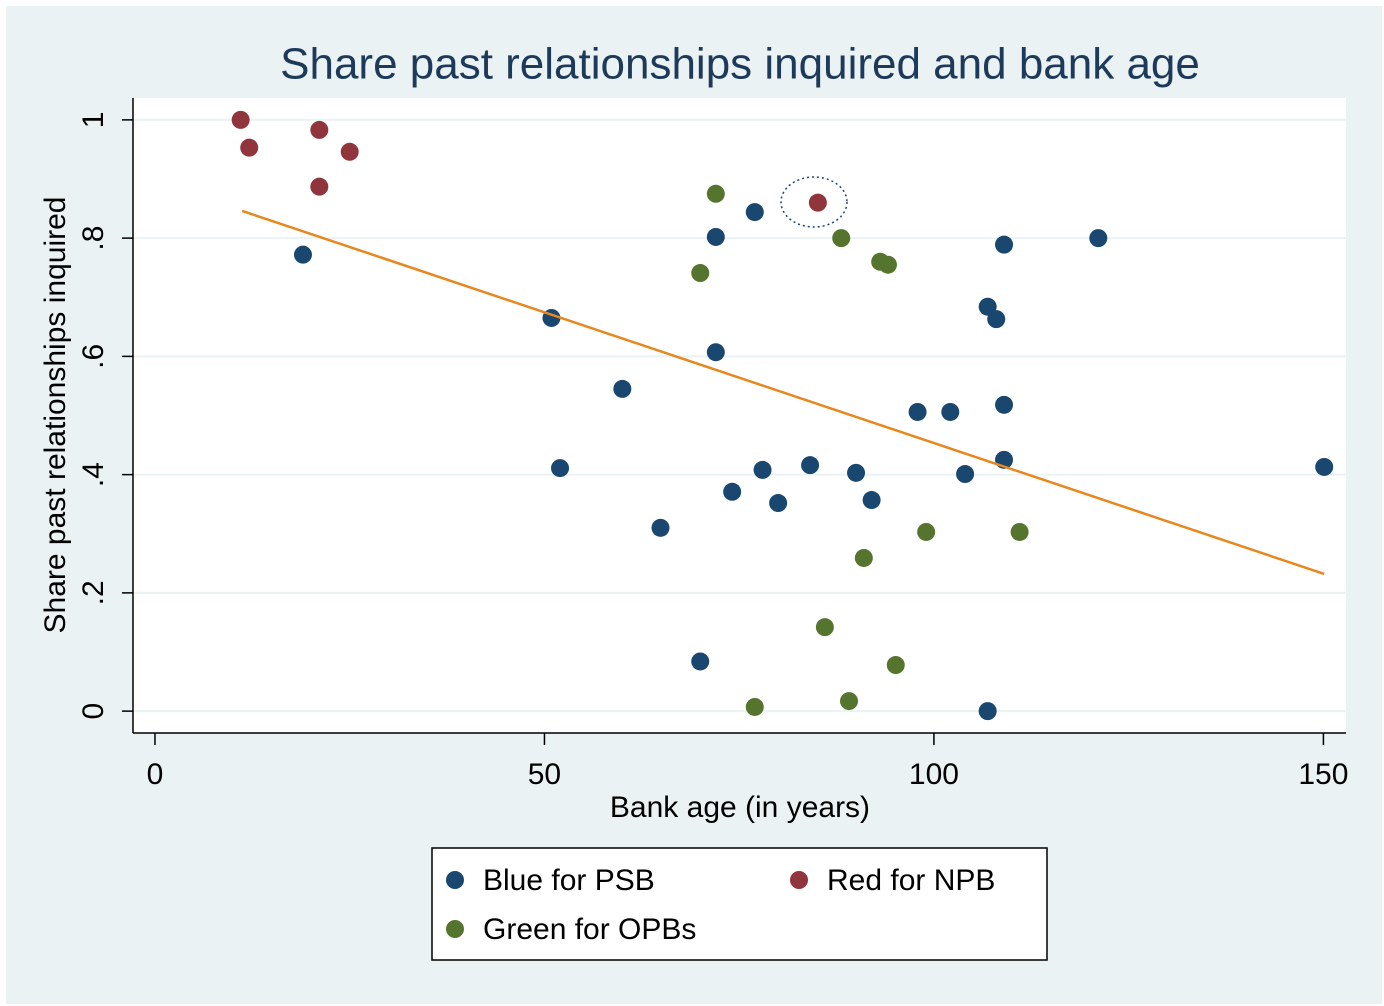 Image resolution: width=1384 pixels, height=1006 pixels. I want to click on y-tick-label: 0, so click(93, 711).